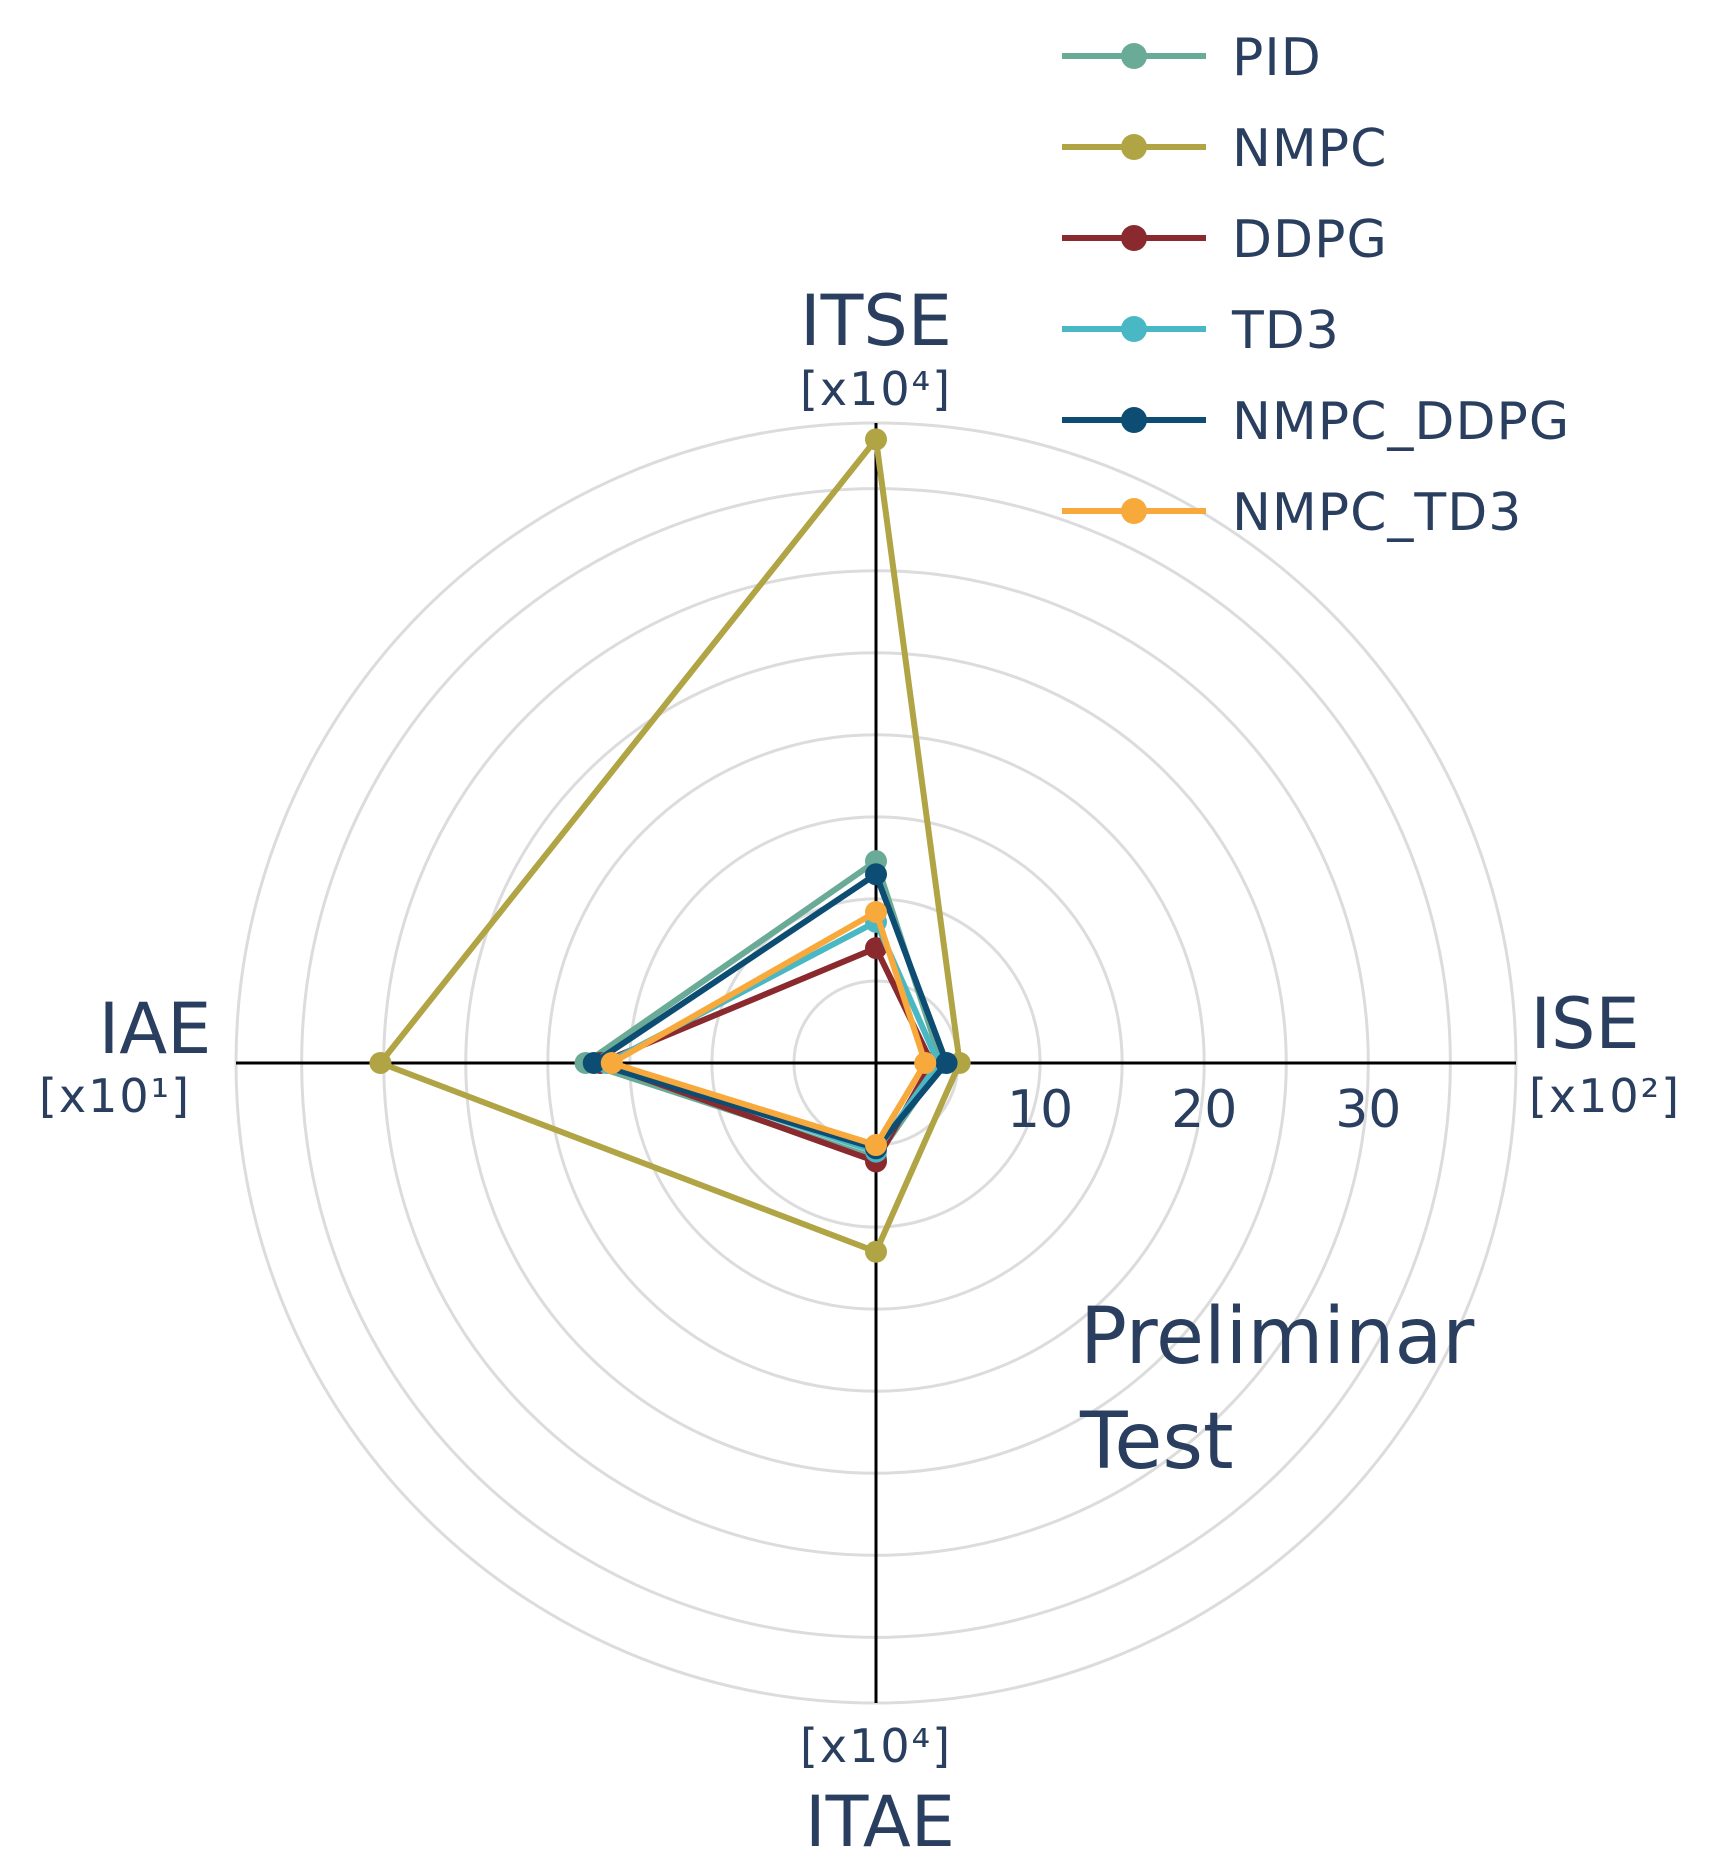 This screenshot has height=1867, width=1715. I want to click on legend-item-nmpc-ddpg: NMPC_DDPG, so click(1316, 422).